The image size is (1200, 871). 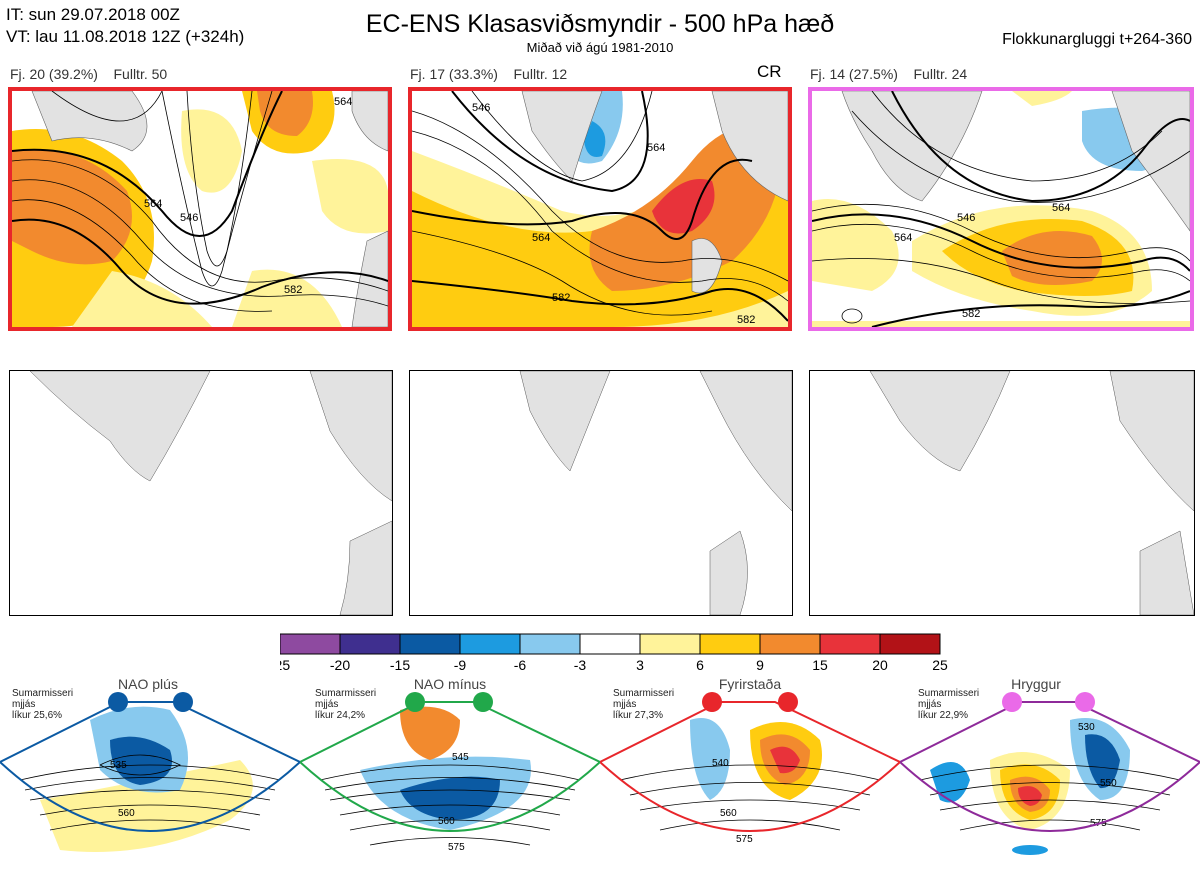 I want to click on colorbar-tick: 3, so click(x=640, y=665).